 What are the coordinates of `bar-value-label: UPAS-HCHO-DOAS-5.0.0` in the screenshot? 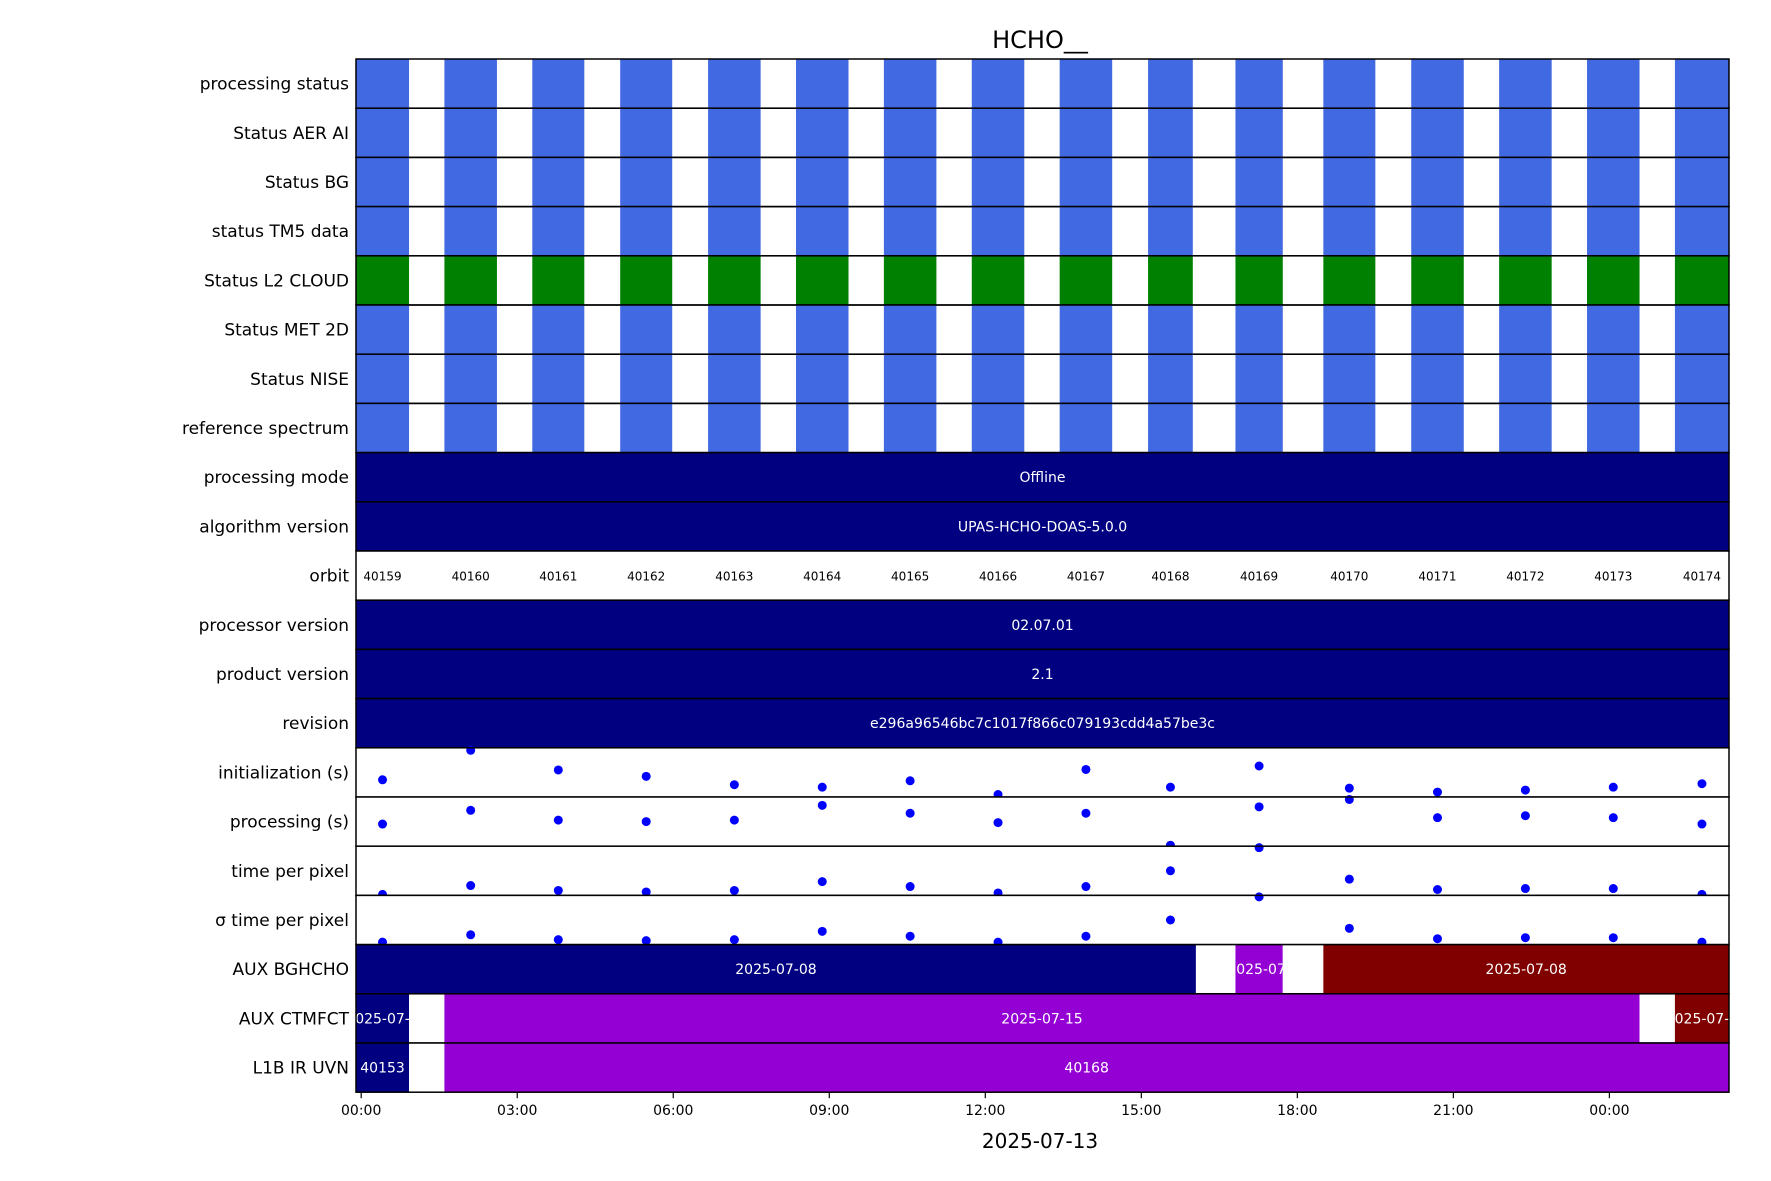 It's located at (1042, 527).